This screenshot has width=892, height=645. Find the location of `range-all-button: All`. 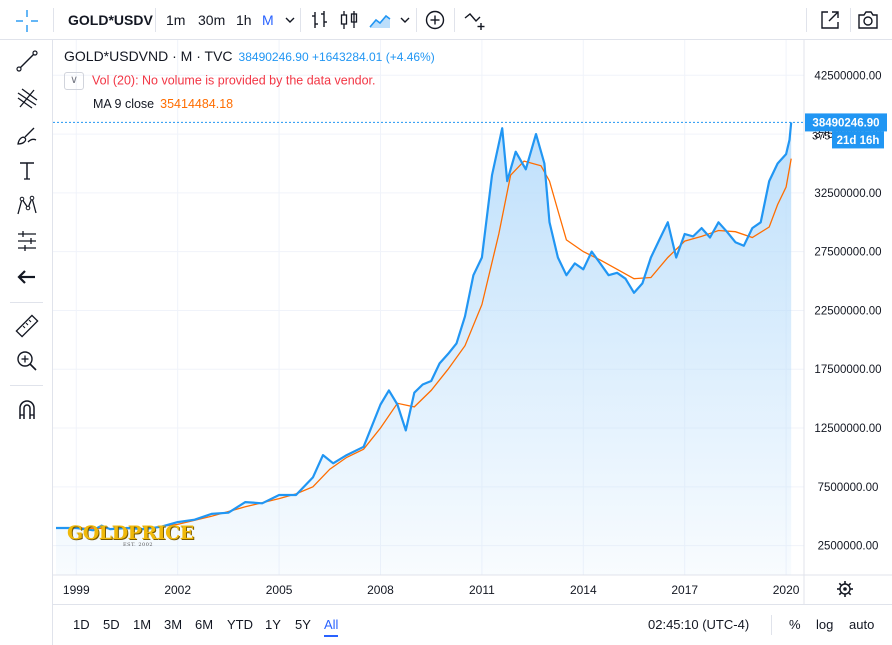

range-all-button: All is located at coordinates (331, 625).